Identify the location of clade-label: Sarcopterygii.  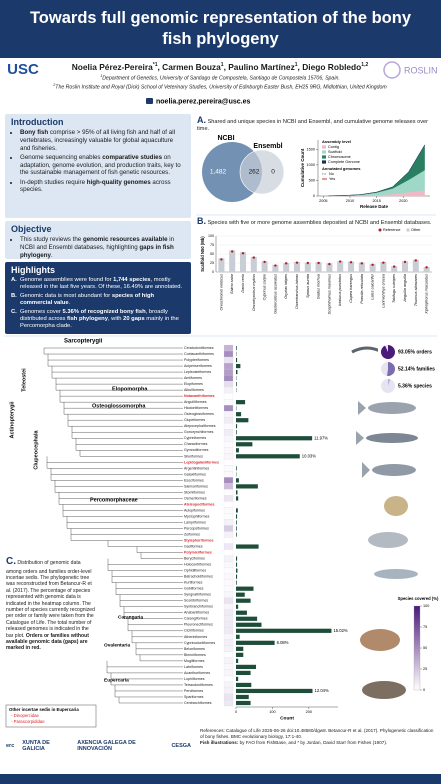
(83, 342).